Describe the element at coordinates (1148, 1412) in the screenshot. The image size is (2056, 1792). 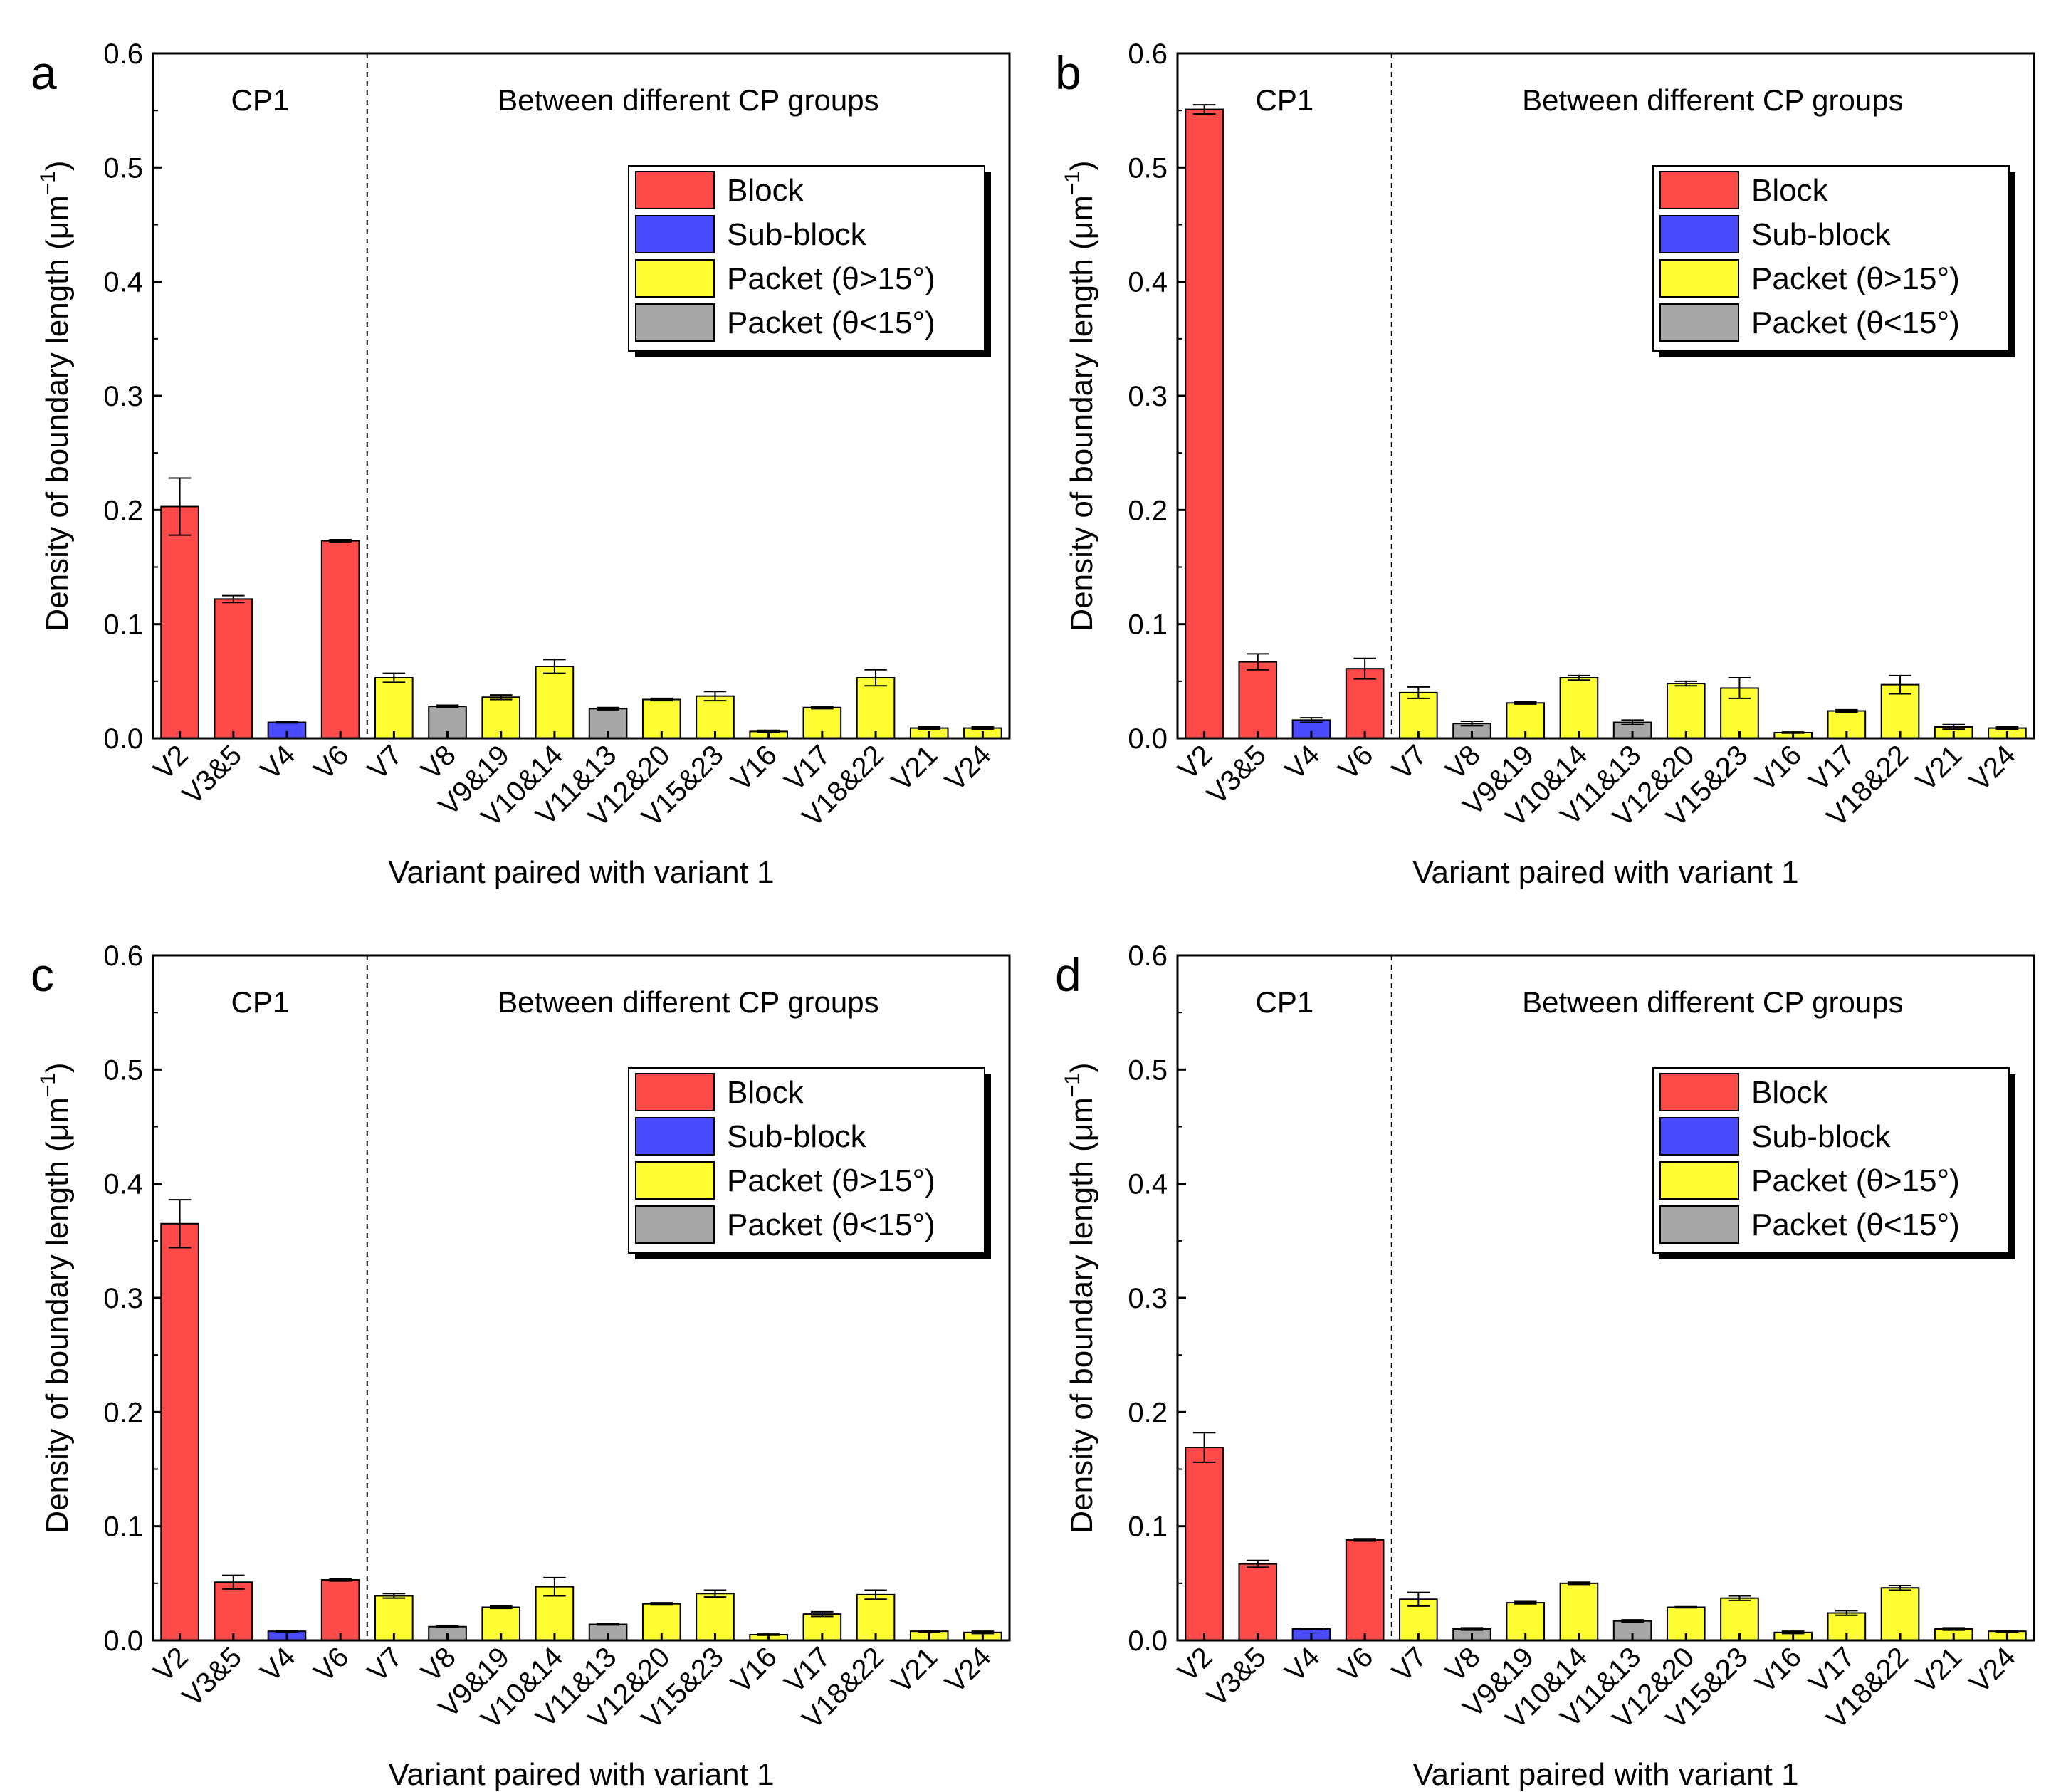
I see `y-tick-label: 0.2` at that location.